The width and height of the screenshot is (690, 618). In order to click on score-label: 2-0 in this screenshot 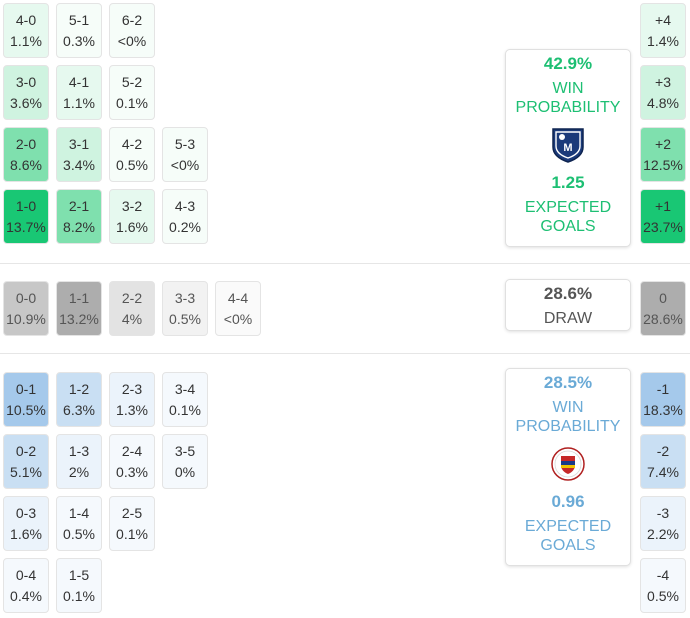, I will do `click(26, 143)`.